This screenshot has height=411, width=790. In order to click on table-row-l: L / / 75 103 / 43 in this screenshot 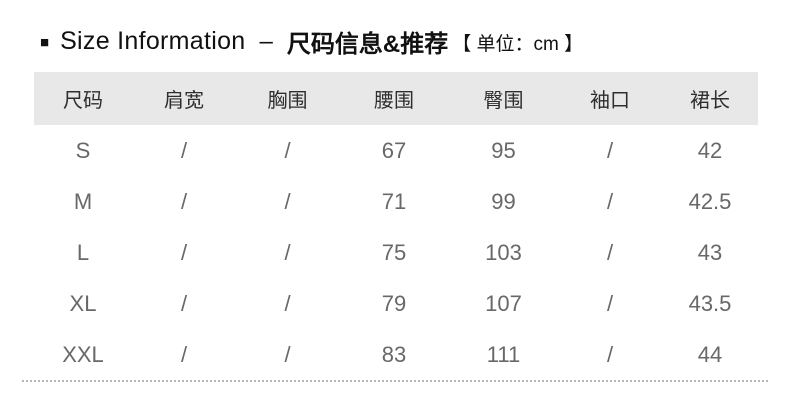, I will do `click(396, 252)`.